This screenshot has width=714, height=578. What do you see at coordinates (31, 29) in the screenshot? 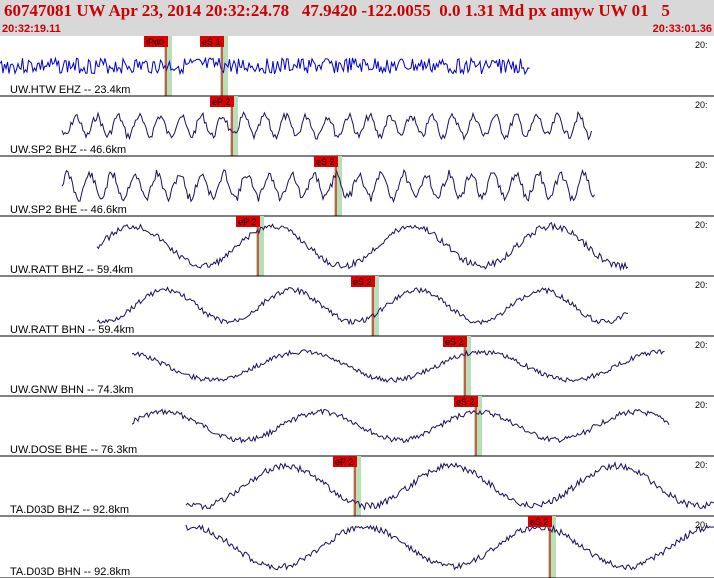
I see `start-time: 20:32:19.11` at bounding box center [31, 29].